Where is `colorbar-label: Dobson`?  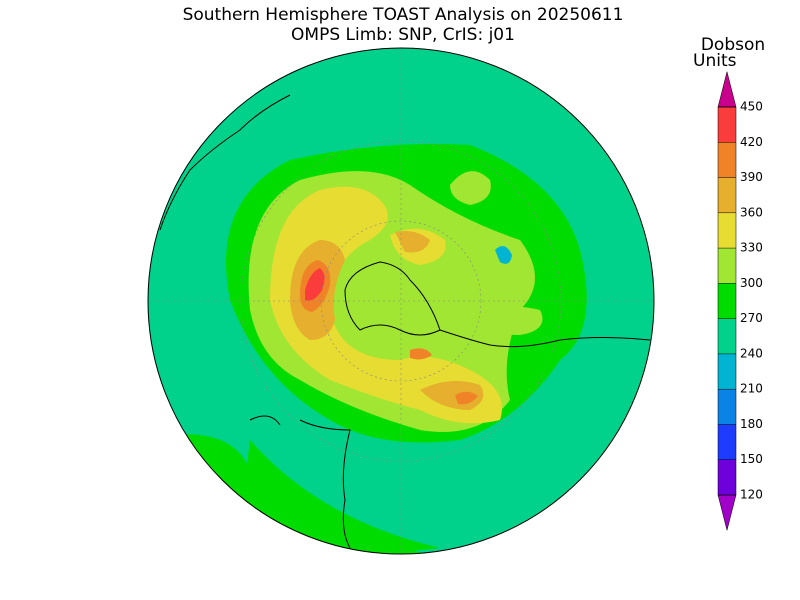 colorbar-label: Dobson is located at coordinates (733, 45).